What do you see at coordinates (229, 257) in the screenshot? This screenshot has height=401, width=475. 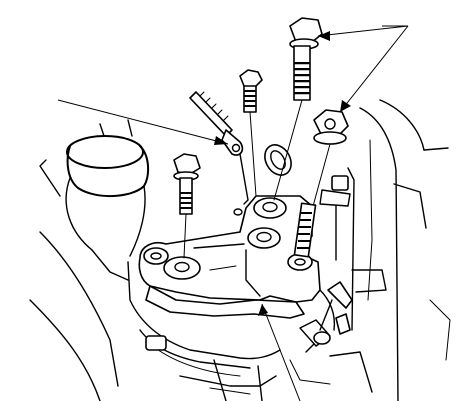 I see `mount-bracket` at bounding box center [229, 257].